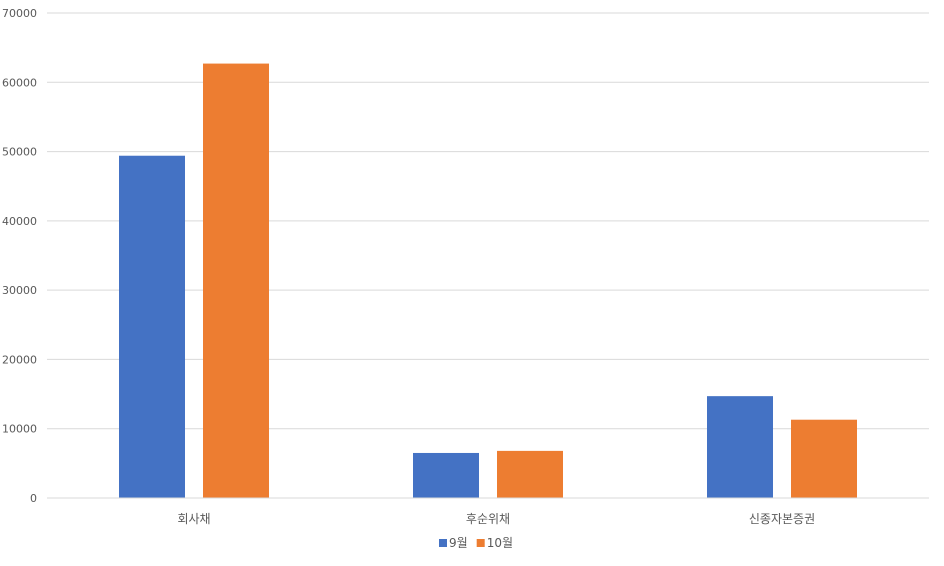  I want to click on legend: 9월 10월, so click(476, 543).